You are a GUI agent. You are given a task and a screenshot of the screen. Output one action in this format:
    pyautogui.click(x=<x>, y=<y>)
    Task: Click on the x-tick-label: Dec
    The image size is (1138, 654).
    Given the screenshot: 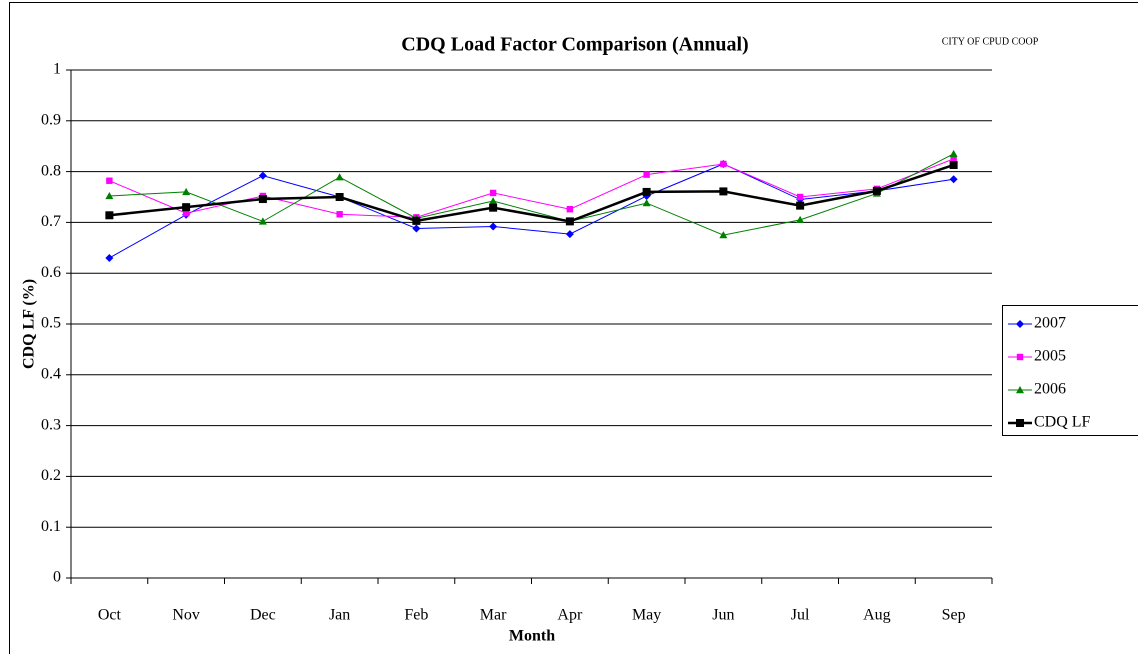 What is the action you would take?
    pyautogui.click(x=263, y=615)
    